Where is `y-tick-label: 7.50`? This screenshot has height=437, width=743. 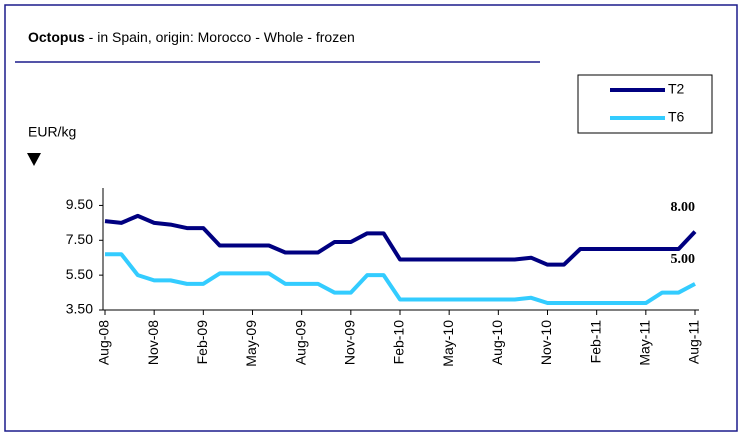
y-tick-label: 7.50 is located at coordinates (79, 239).